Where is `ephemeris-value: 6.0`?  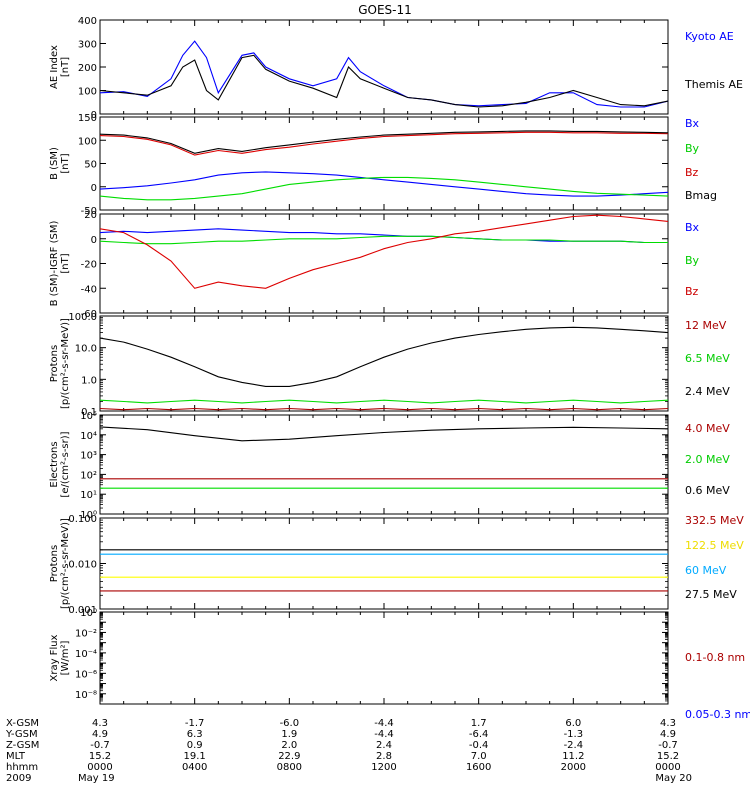 ephemeris-value: 6.0 is located at coordinates (573, 723).